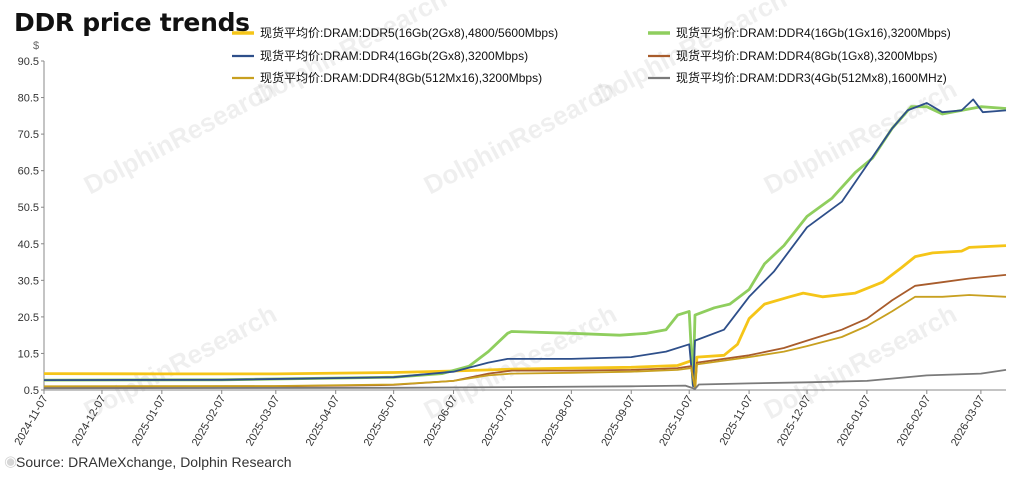  I want to click on x-tick-label: 2025-08-07, so click(558, 421).